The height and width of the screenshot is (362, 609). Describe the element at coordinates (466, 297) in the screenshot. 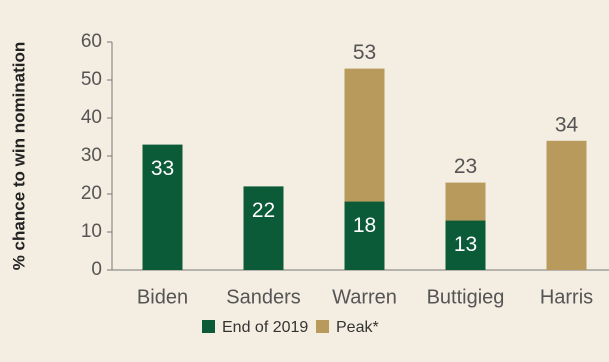

I see `x-tick-label: Buttigieg` at that location.